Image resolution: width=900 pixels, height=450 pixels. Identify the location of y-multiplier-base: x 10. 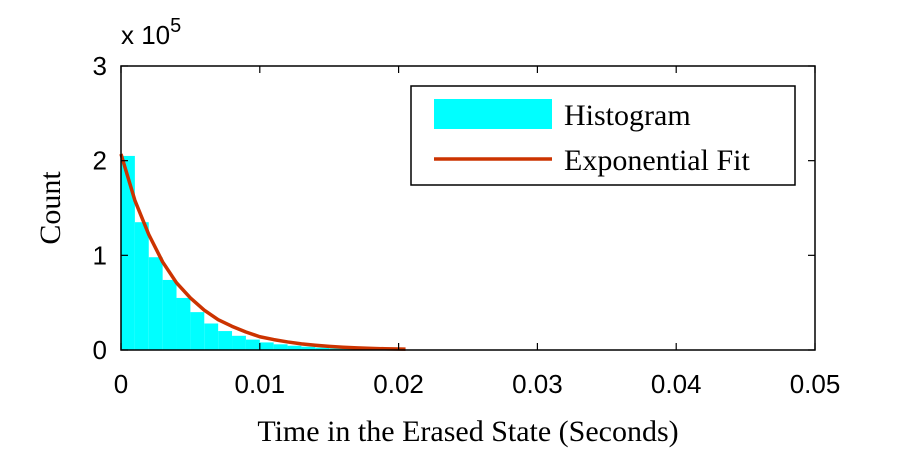
(145, 35).